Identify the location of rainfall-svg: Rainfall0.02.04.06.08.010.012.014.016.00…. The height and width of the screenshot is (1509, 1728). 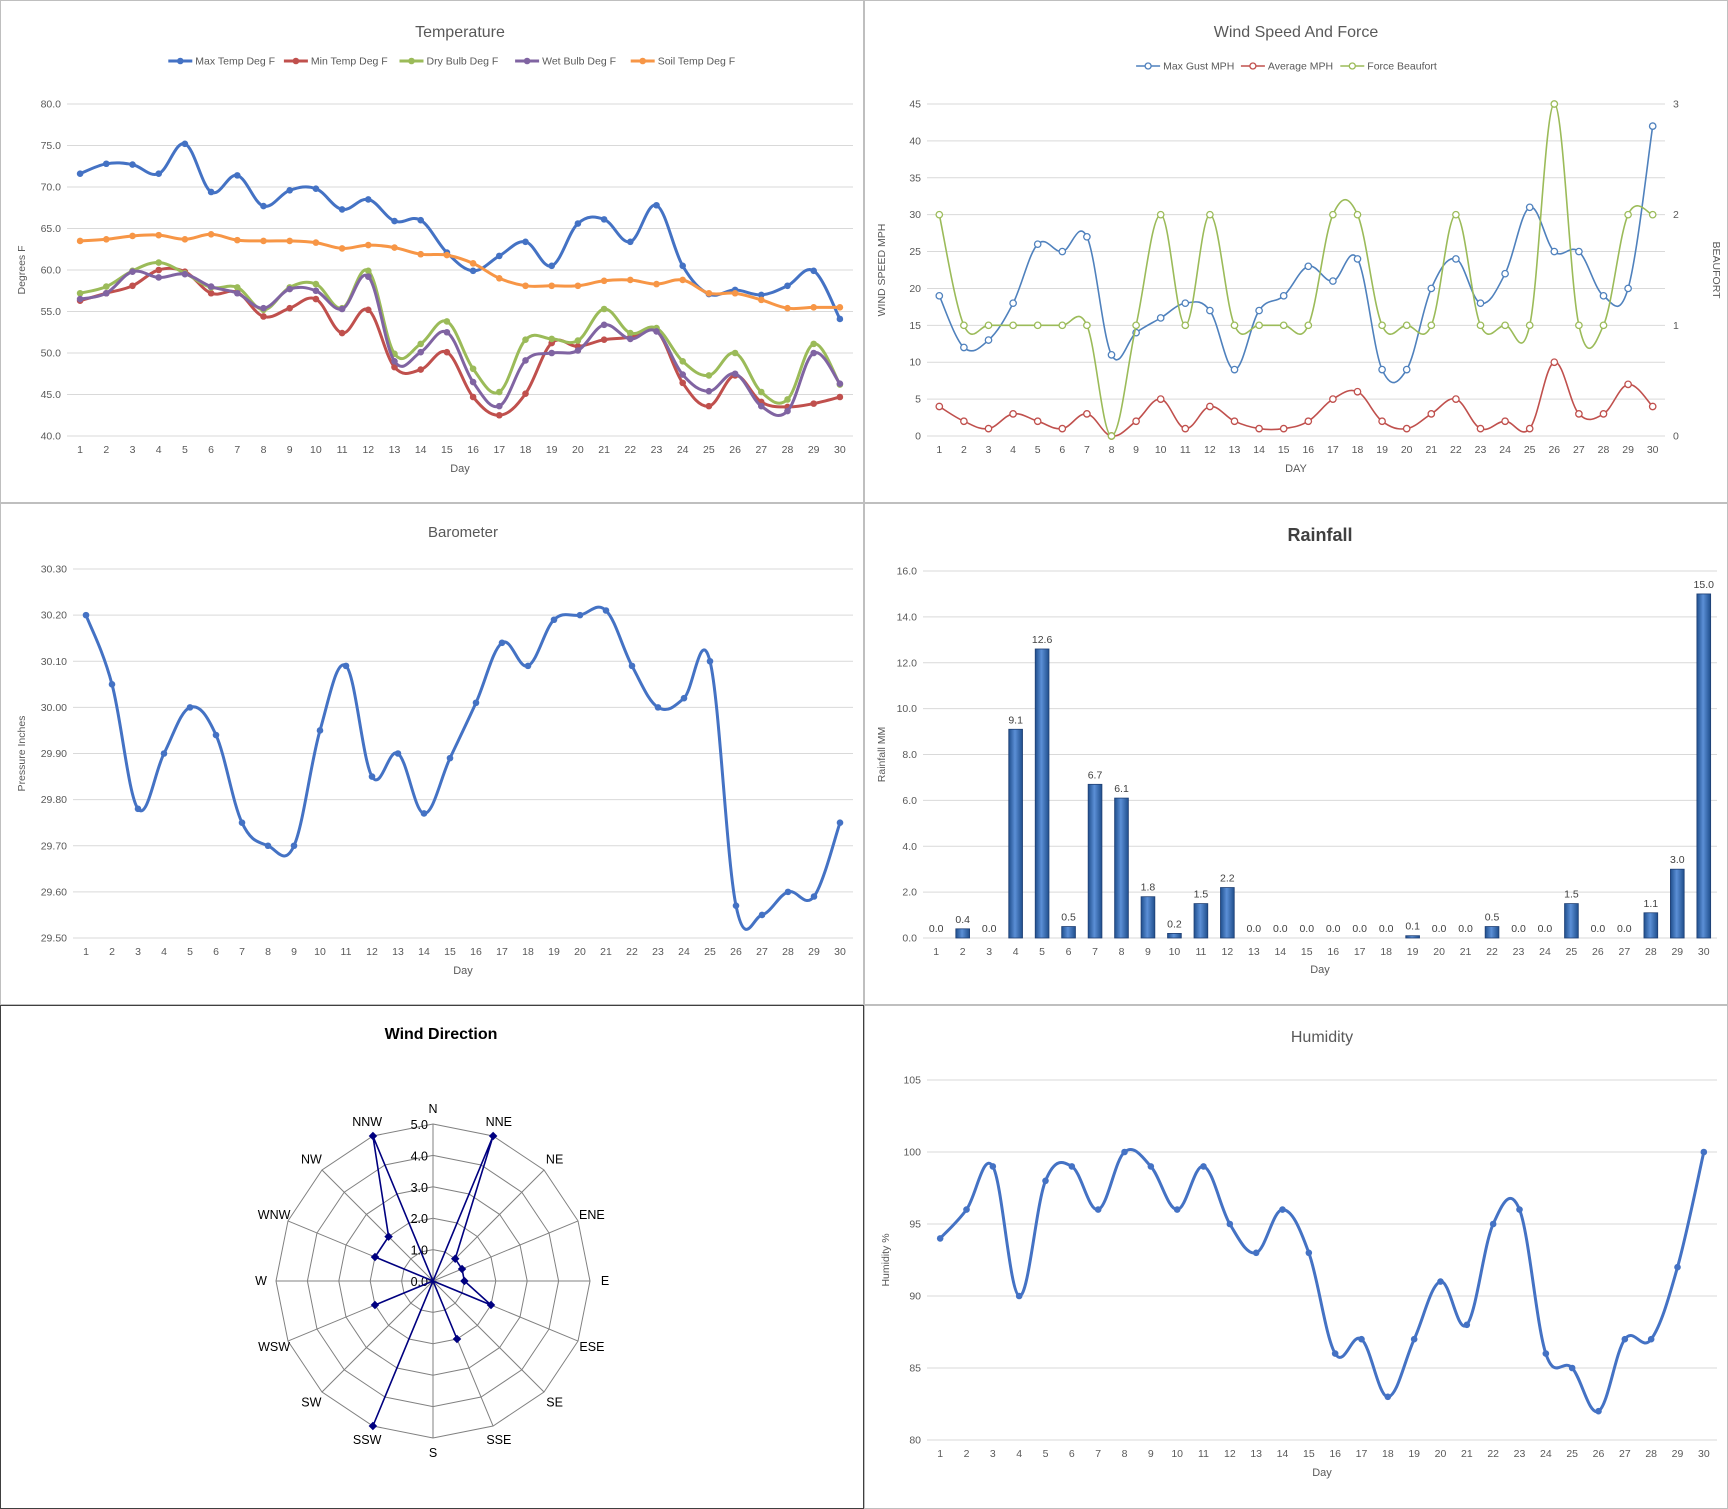
(1296, 750).